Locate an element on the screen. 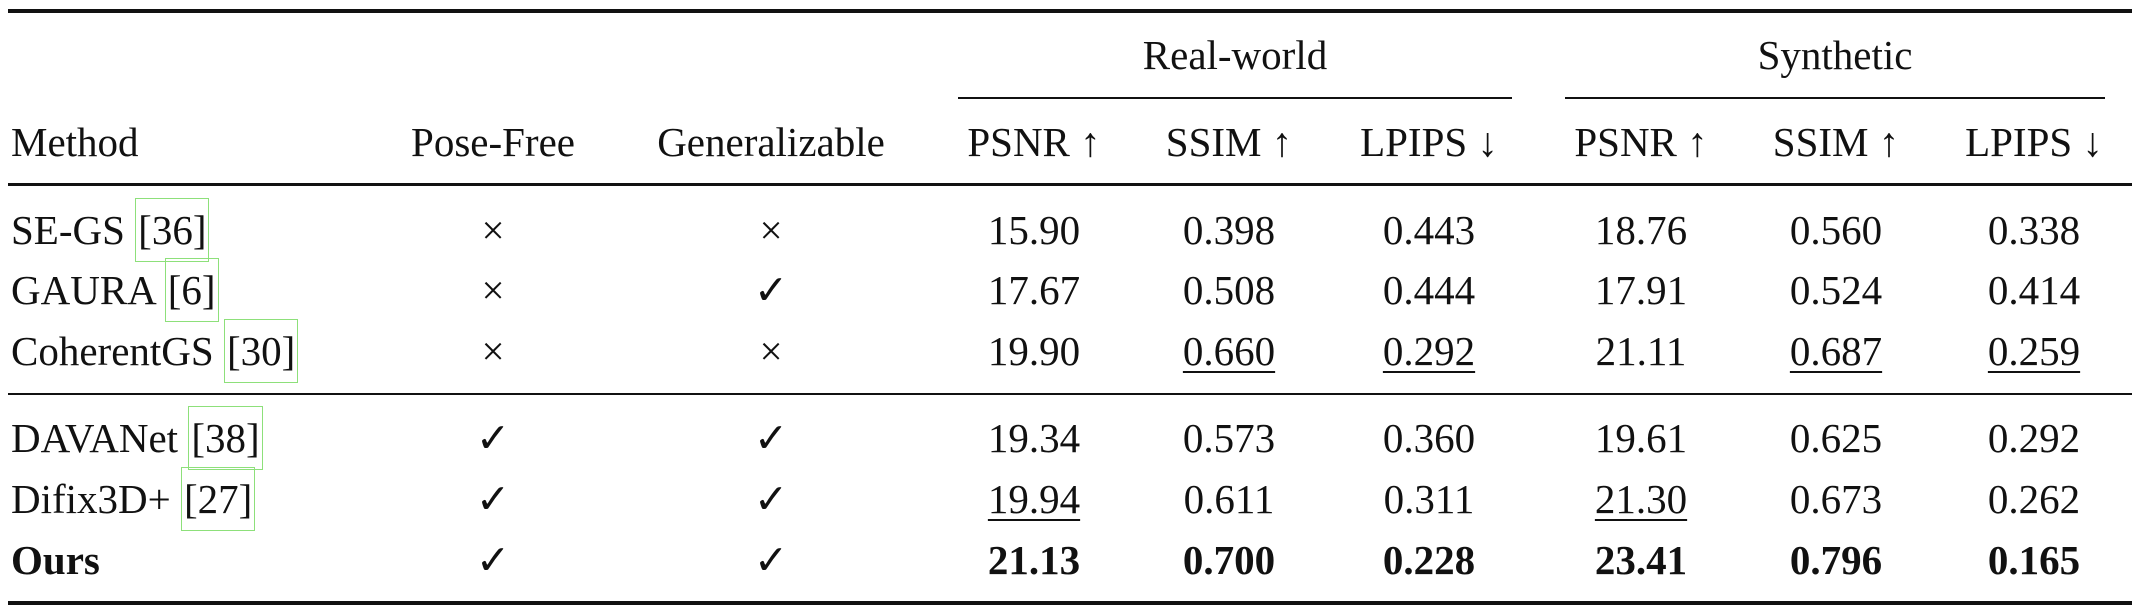  header-rule is located at coordinates (1070, 184).